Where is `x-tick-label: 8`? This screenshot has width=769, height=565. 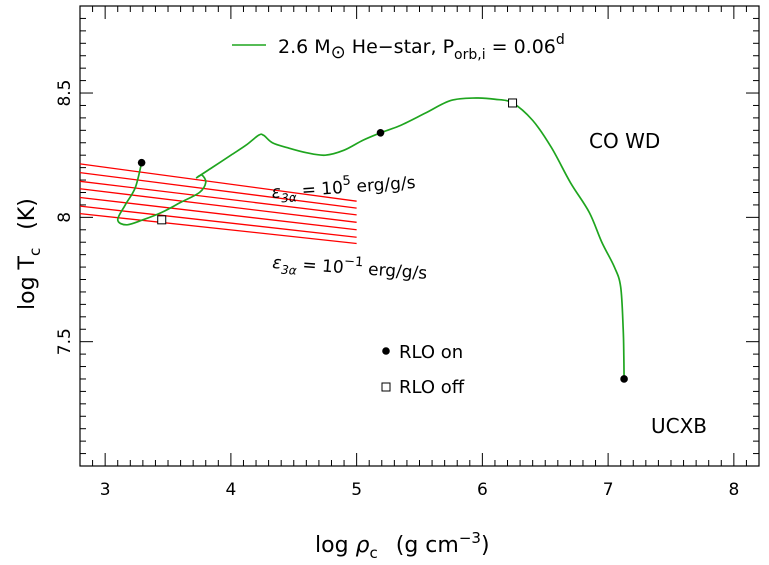
x-tick-label: 8 is located at coordinates (733, 490).